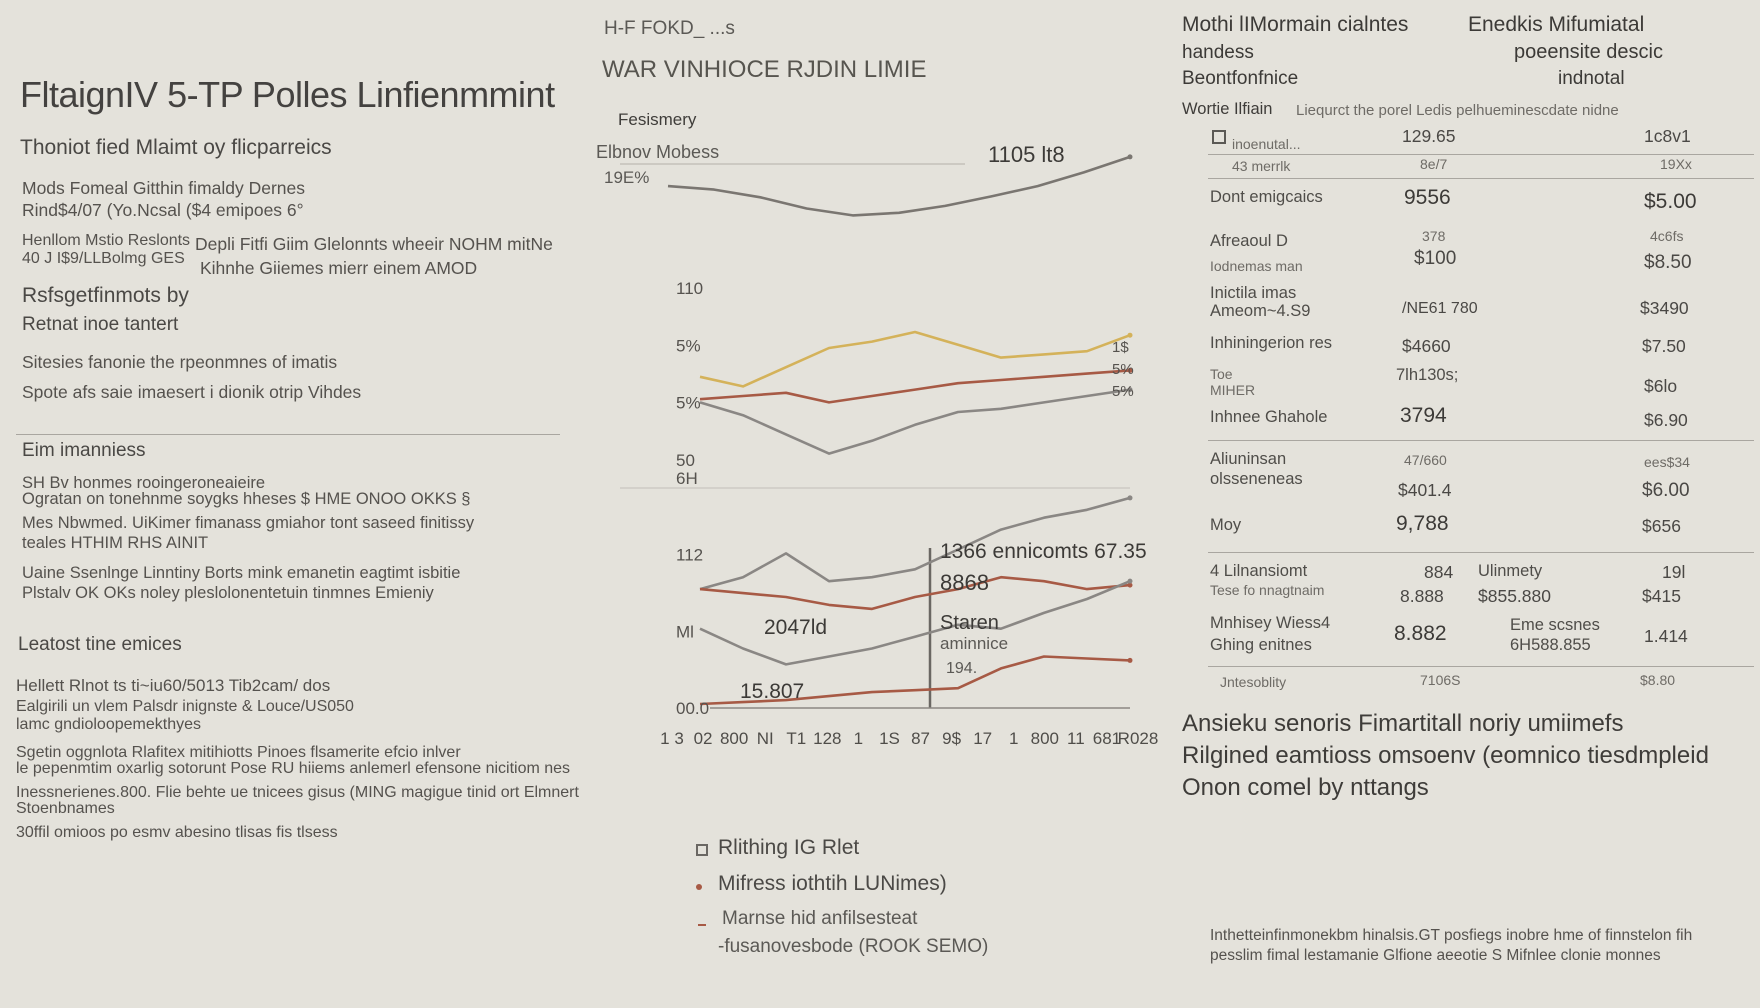  I want to click on row-label: Inictila imas, so click(1253, 293).